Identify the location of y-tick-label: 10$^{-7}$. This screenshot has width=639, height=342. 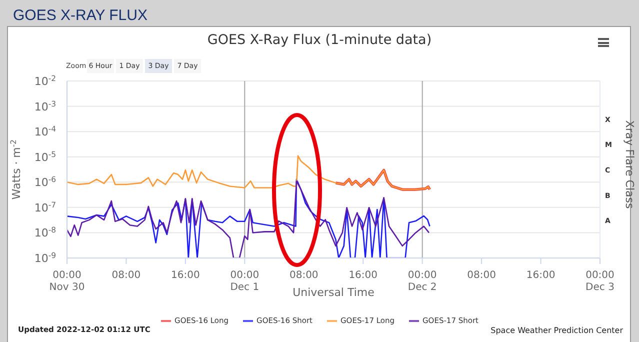
(45, 207).